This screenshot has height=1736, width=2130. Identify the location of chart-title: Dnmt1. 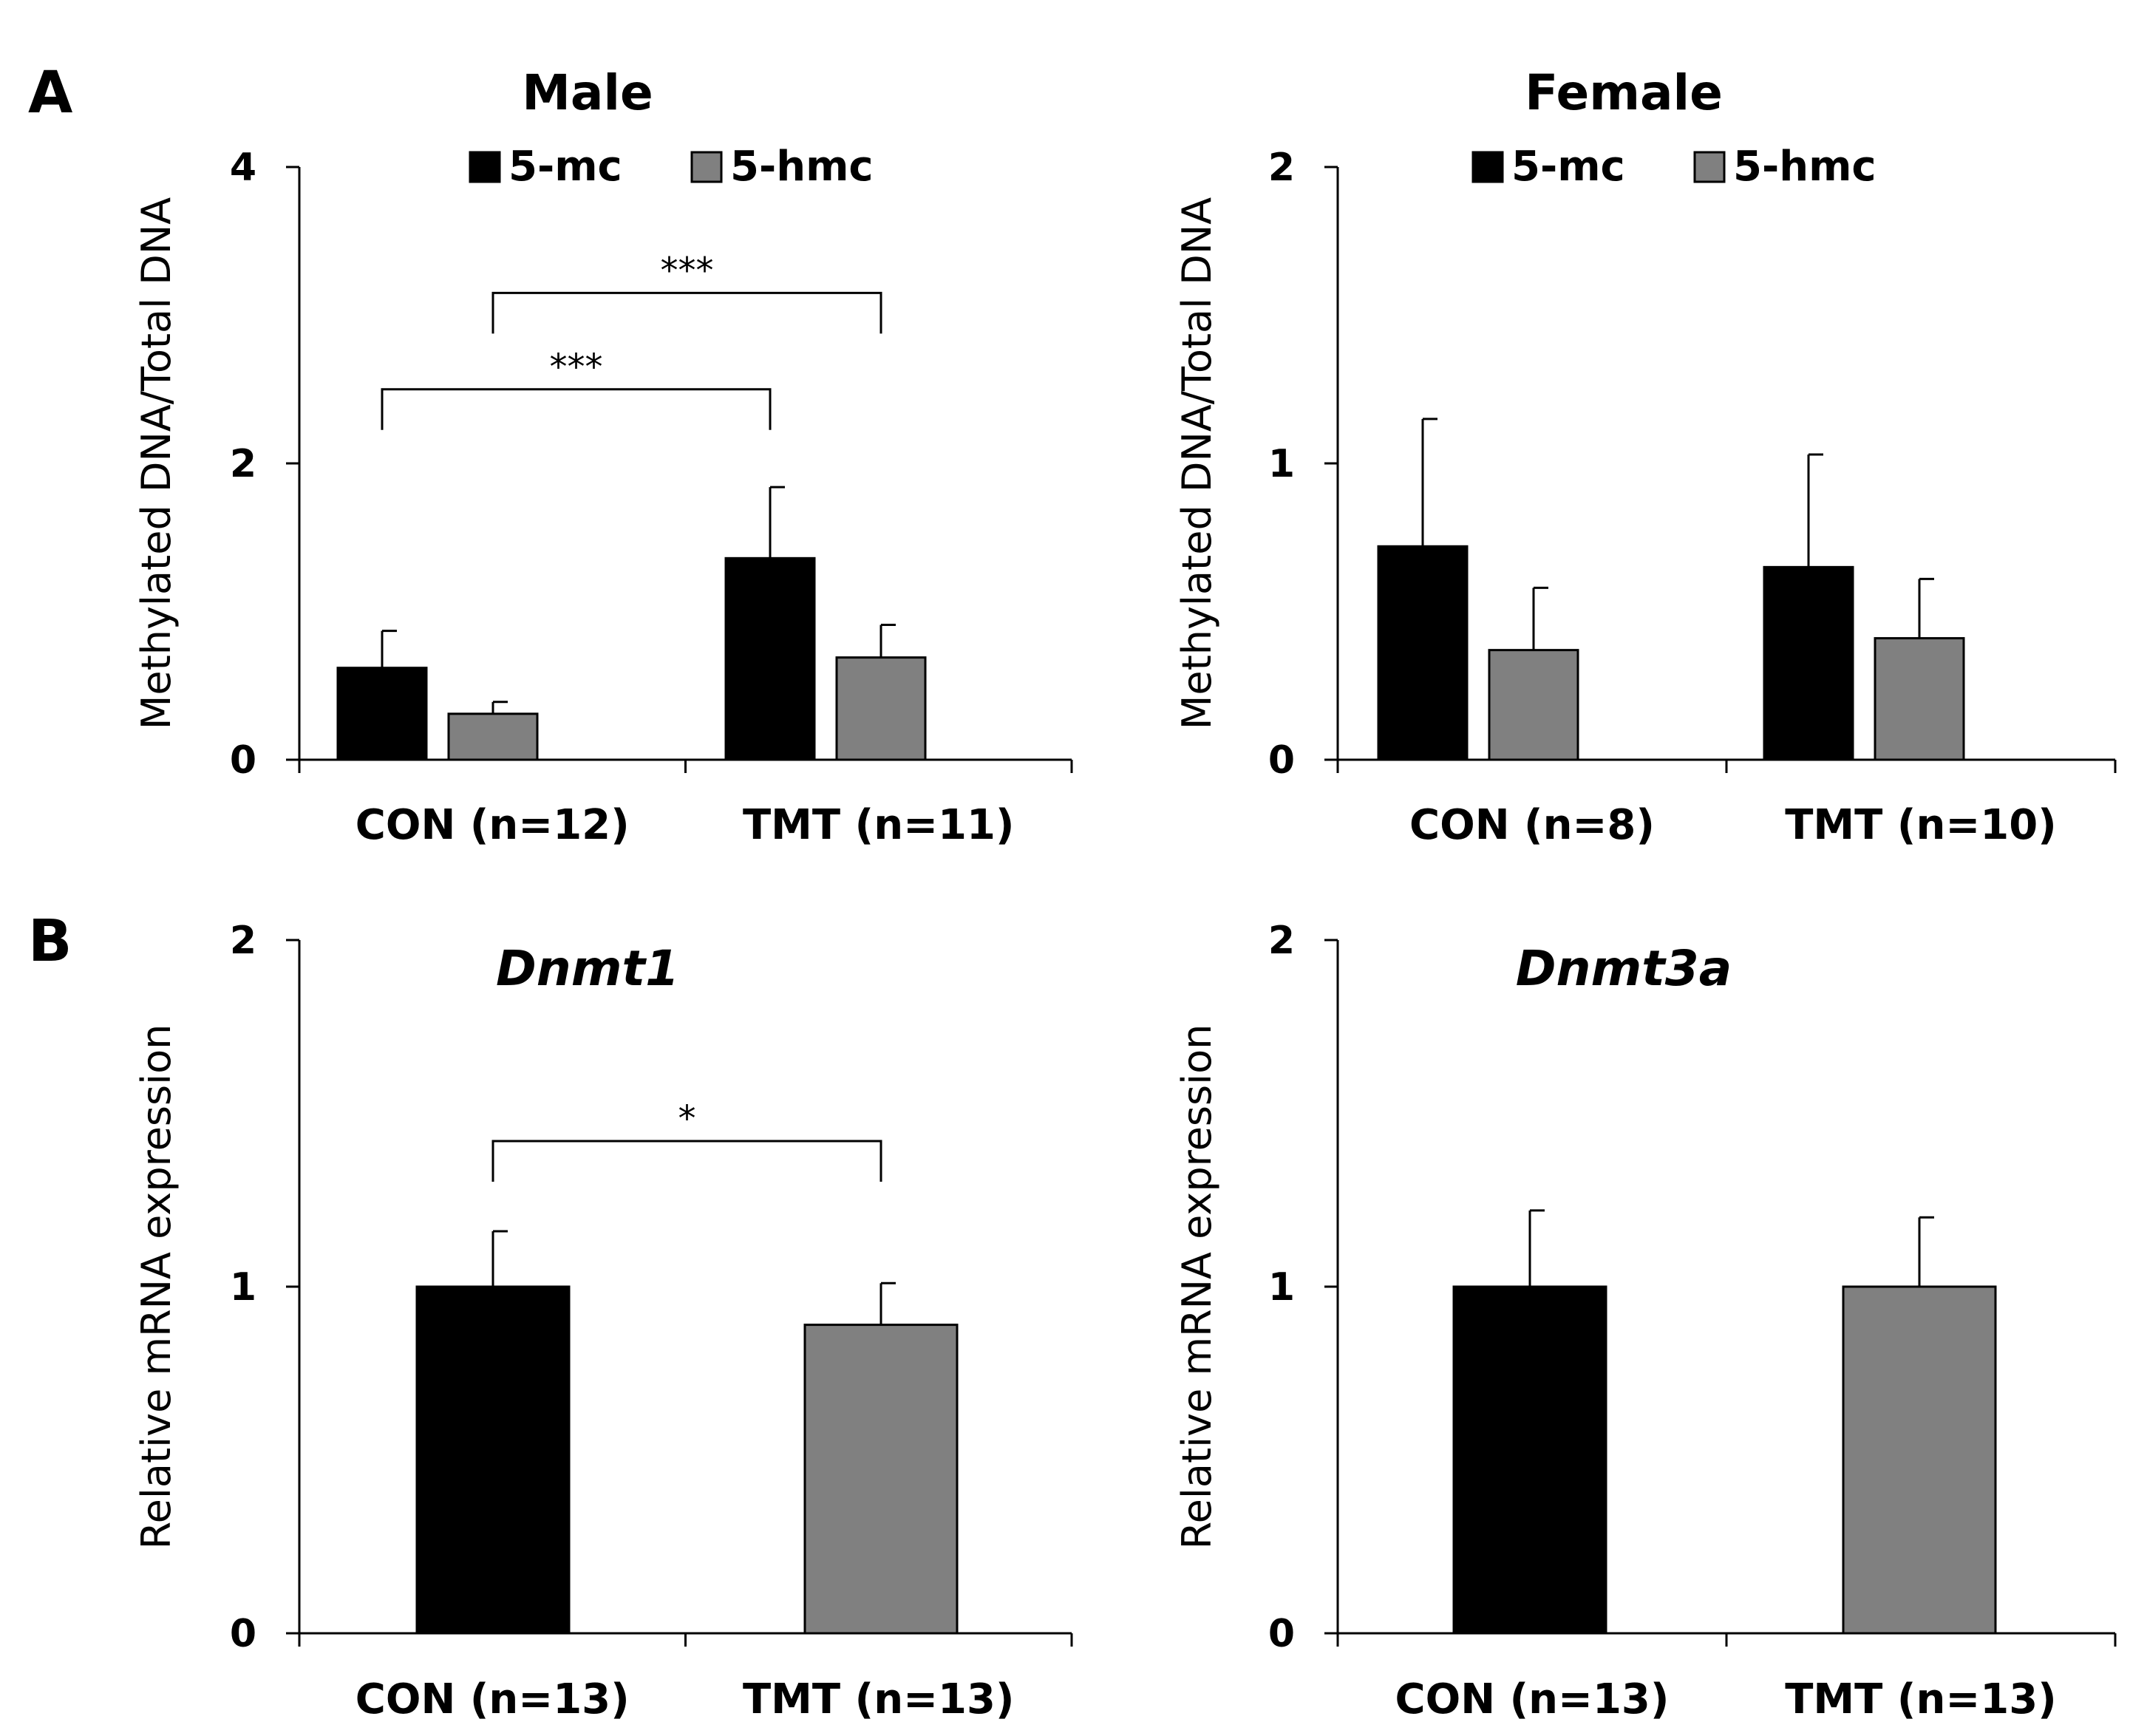
(587, 968).